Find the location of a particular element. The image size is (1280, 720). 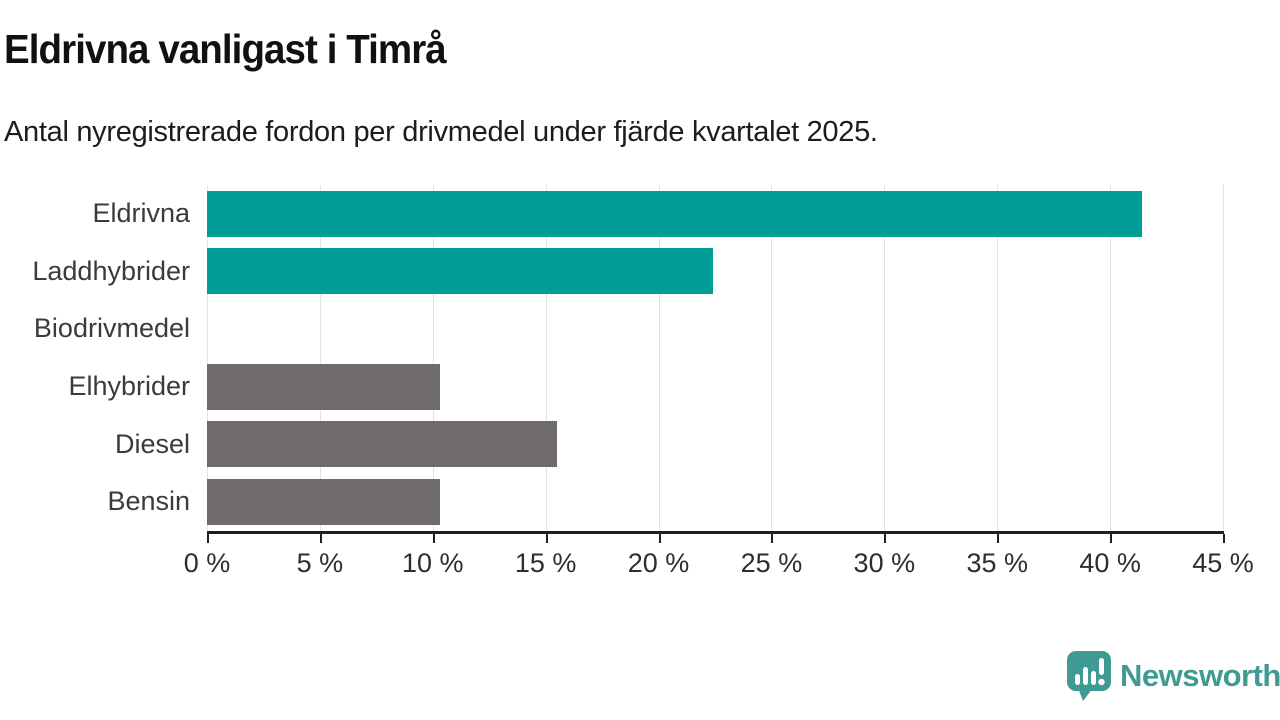

bar-row-diesel is located at coordinates (715, 445).